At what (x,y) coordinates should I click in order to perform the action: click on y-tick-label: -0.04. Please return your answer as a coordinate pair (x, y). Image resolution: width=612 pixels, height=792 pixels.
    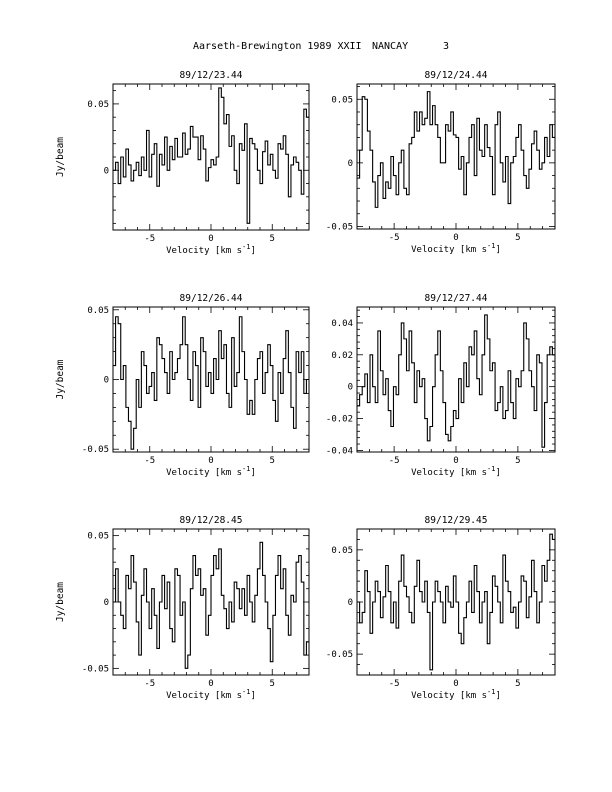
    Looking at the image, I should click on (339, 451).